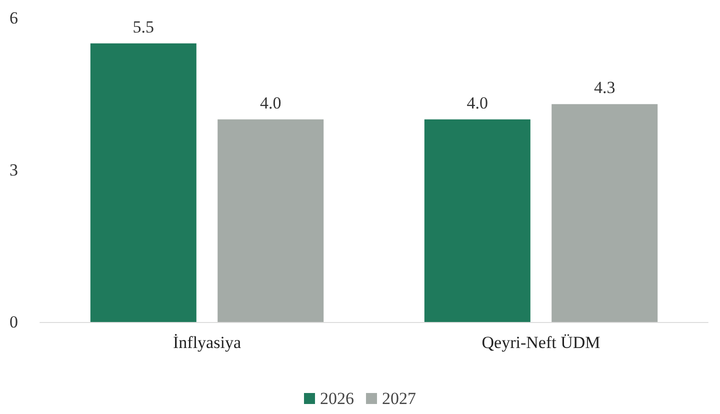 The image size is (720, 414). What do you see at coordinates (14, 322) in the screenshot?
I see `y-tick-label: 0` at bounding box center [14, 322].